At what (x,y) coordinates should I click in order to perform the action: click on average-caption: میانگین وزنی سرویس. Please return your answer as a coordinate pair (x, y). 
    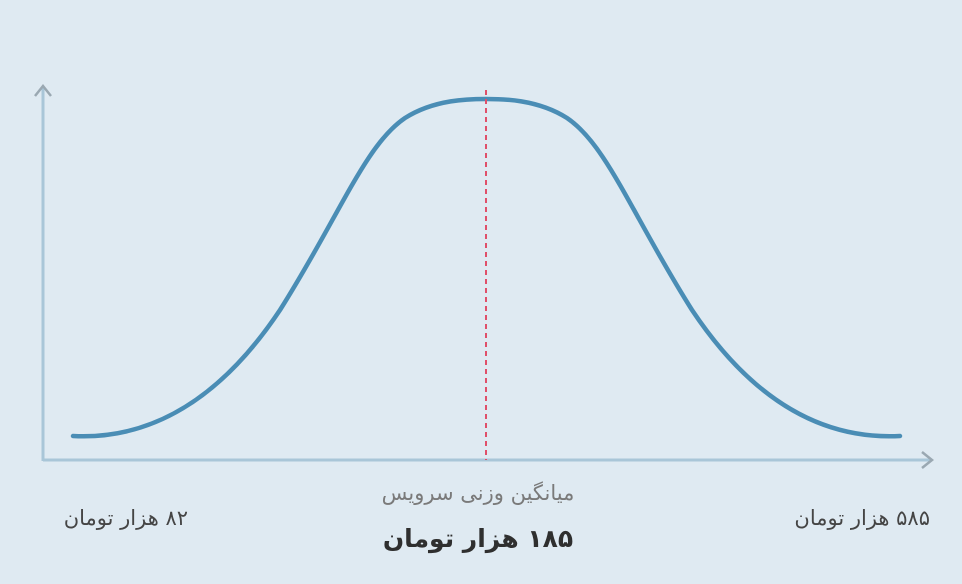
    Looking at the image, I should click on (478, 493).